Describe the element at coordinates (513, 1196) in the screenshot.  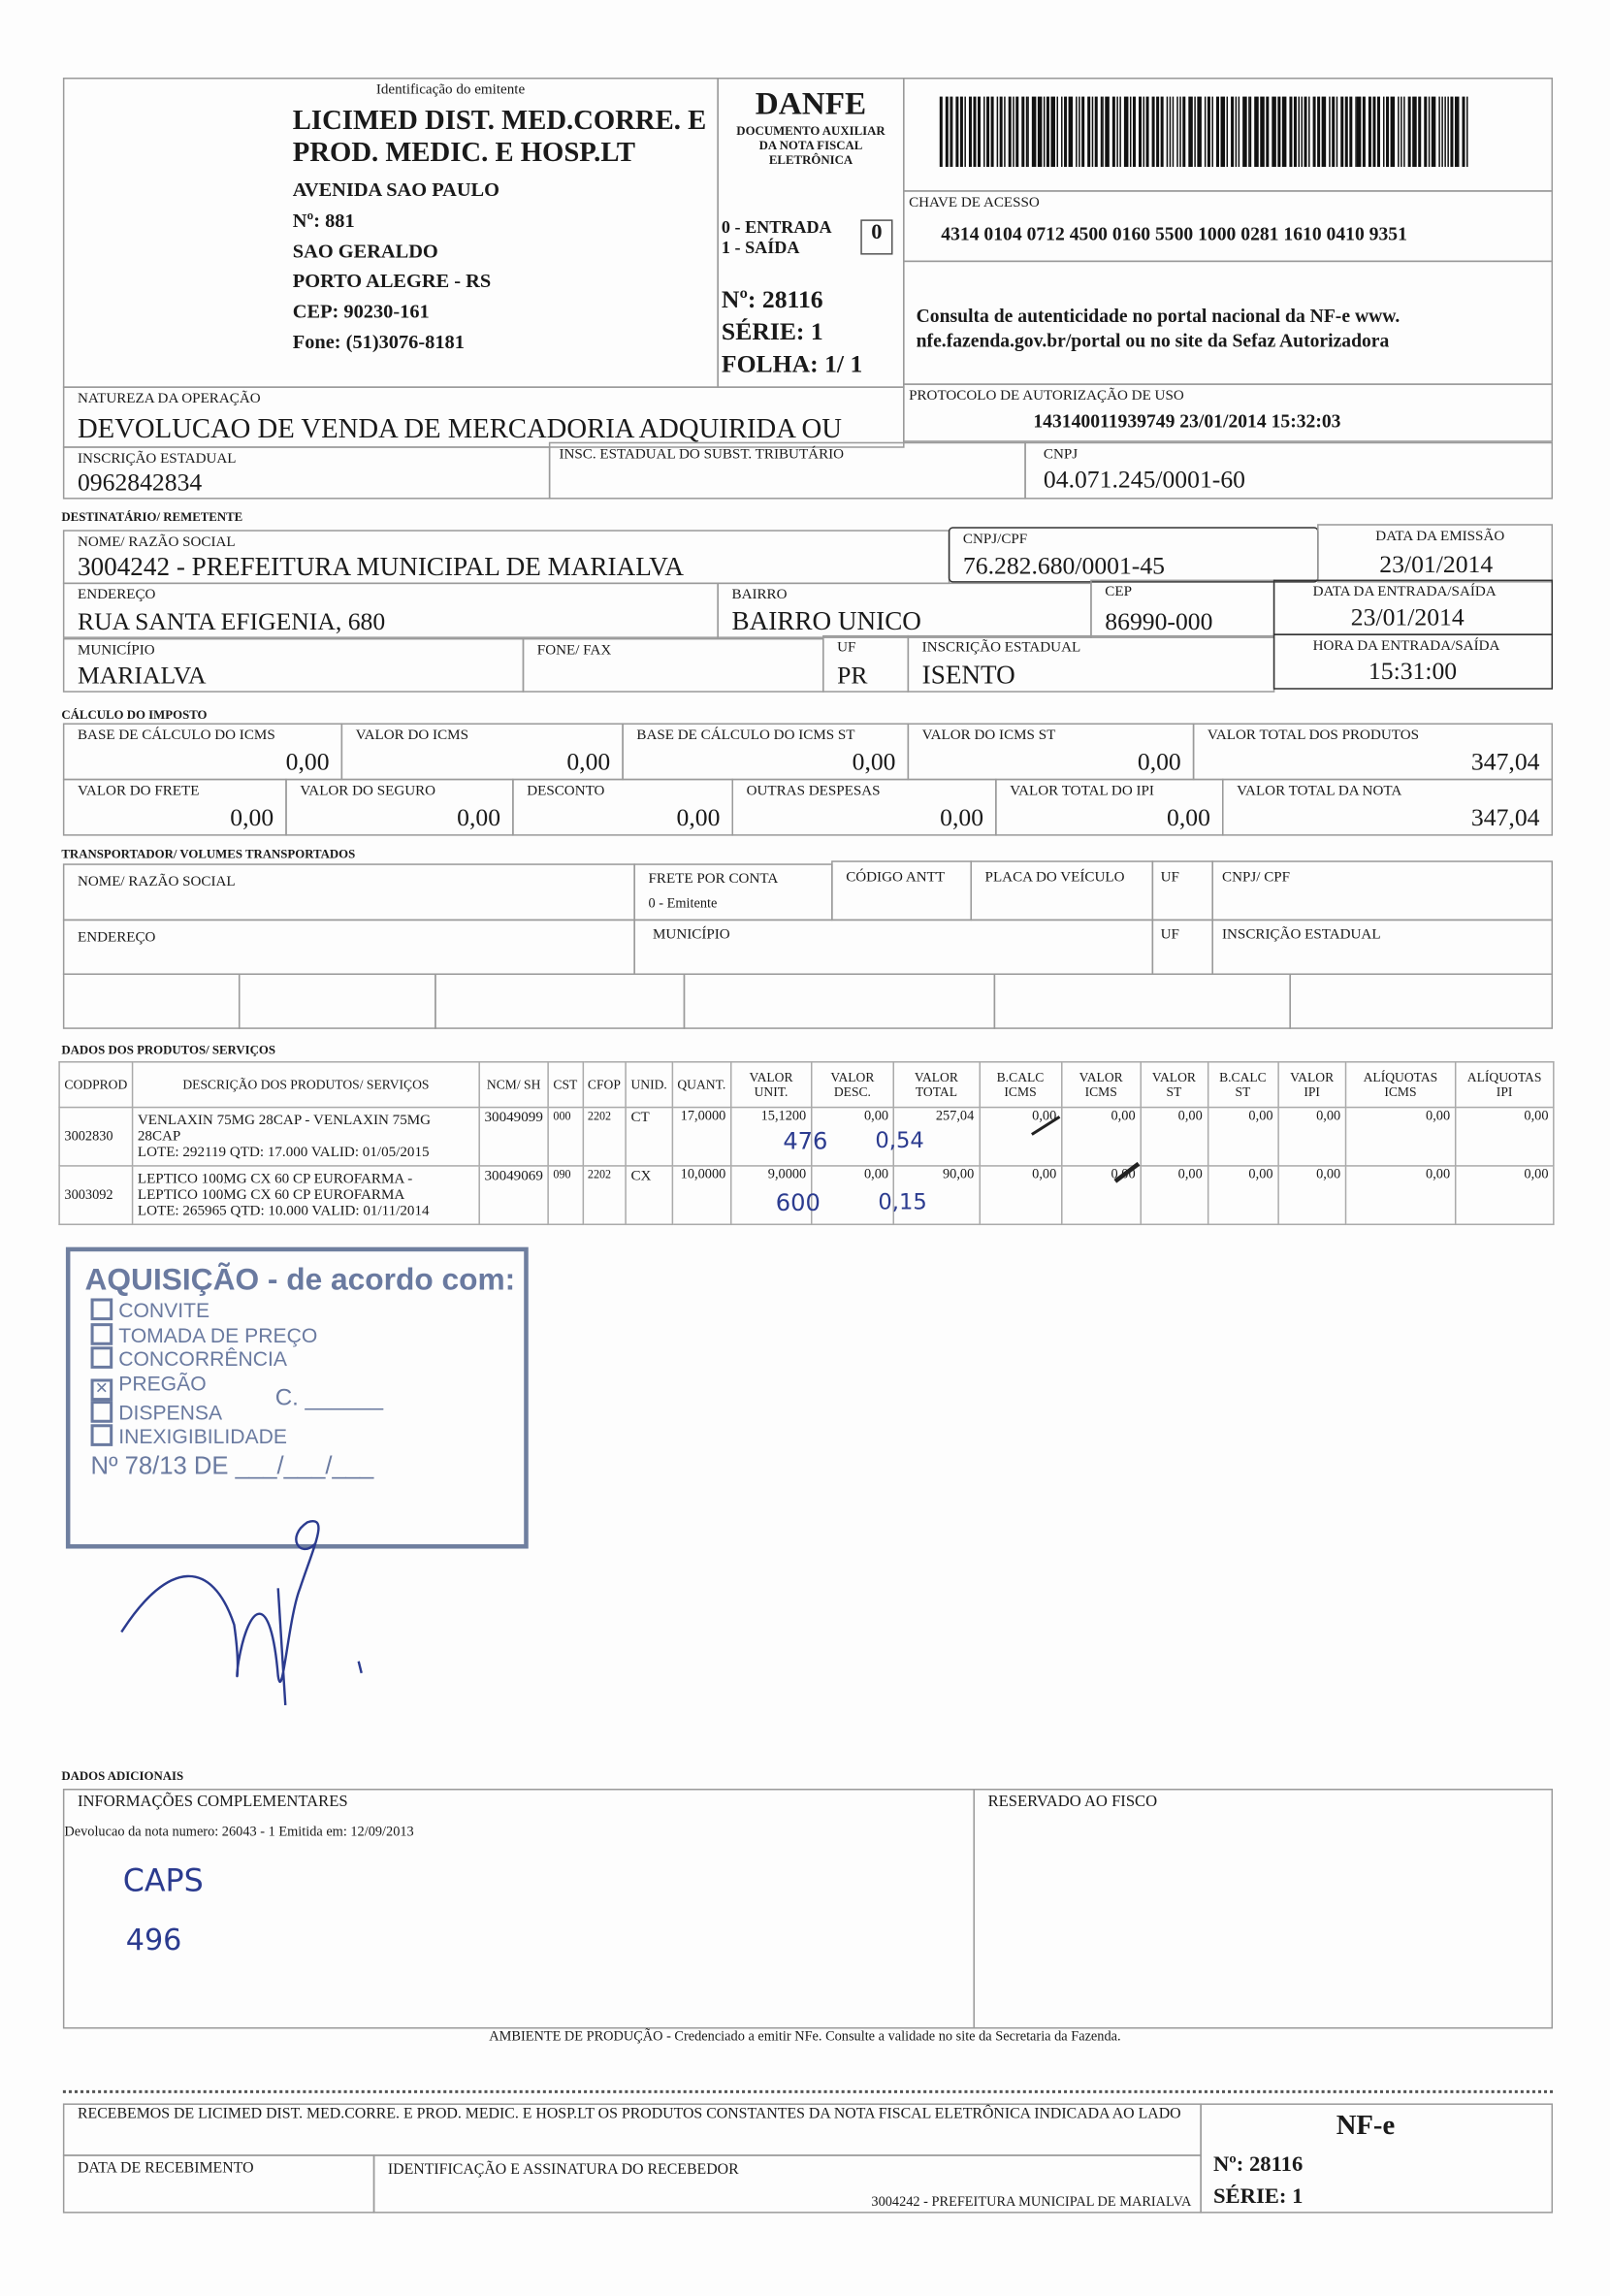
I see `table-cell: 30049069` at that location.